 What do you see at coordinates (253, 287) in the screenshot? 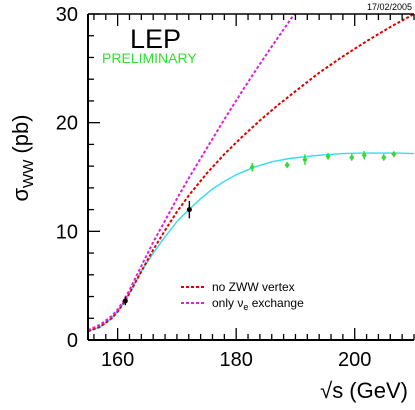
I see `legend-label-no-zww: no ZWW vertex` at bounding box center [253, 287].